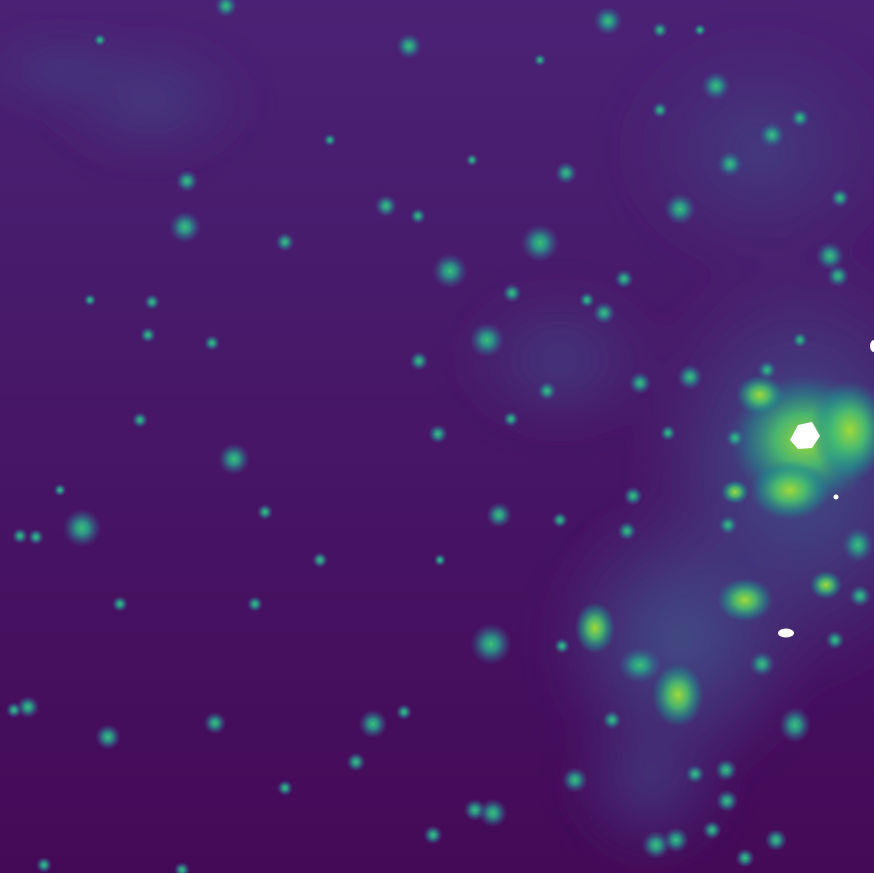 The width and height of the screenshot is (874, 873). Describe the element at coordinates (826, 489) in the screenshot. I see `saturated-sources` at that location.